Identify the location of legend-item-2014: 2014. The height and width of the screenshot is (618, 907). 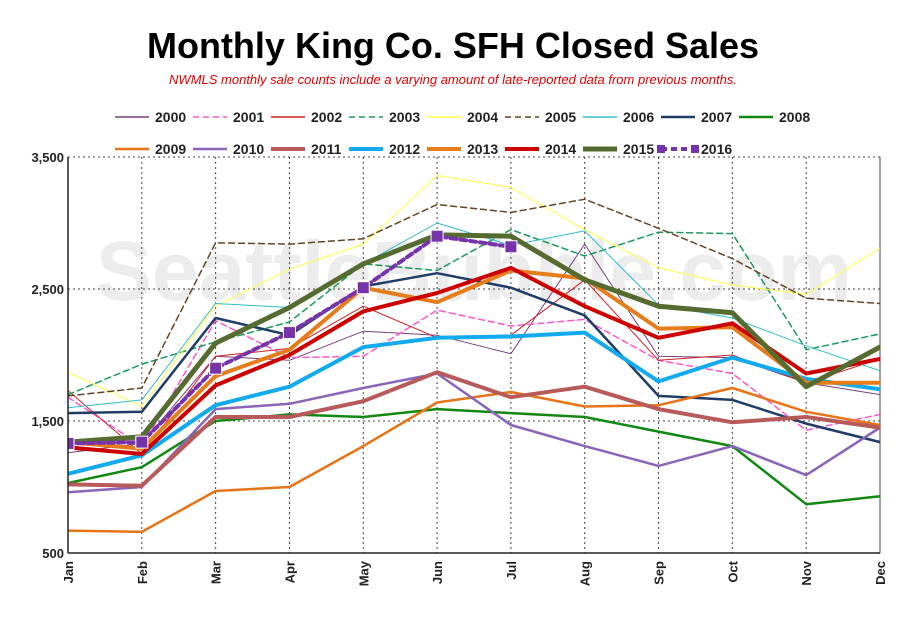
(540, 149).